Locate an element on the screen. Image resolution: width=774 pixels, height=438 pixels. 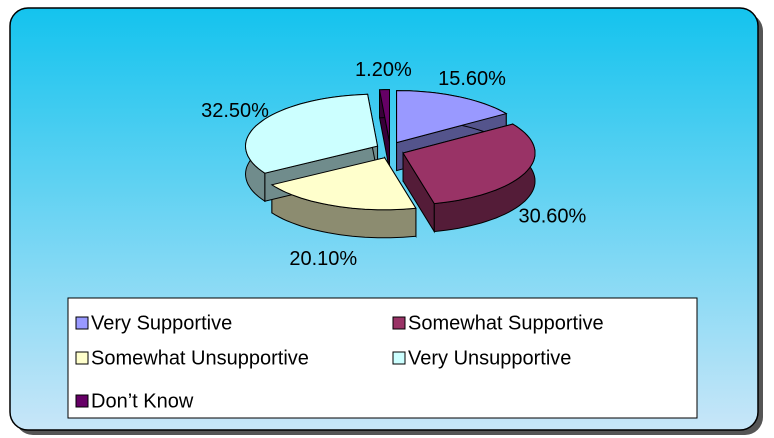
legend-label: Don’t Know is located at coordinates (142, 401).